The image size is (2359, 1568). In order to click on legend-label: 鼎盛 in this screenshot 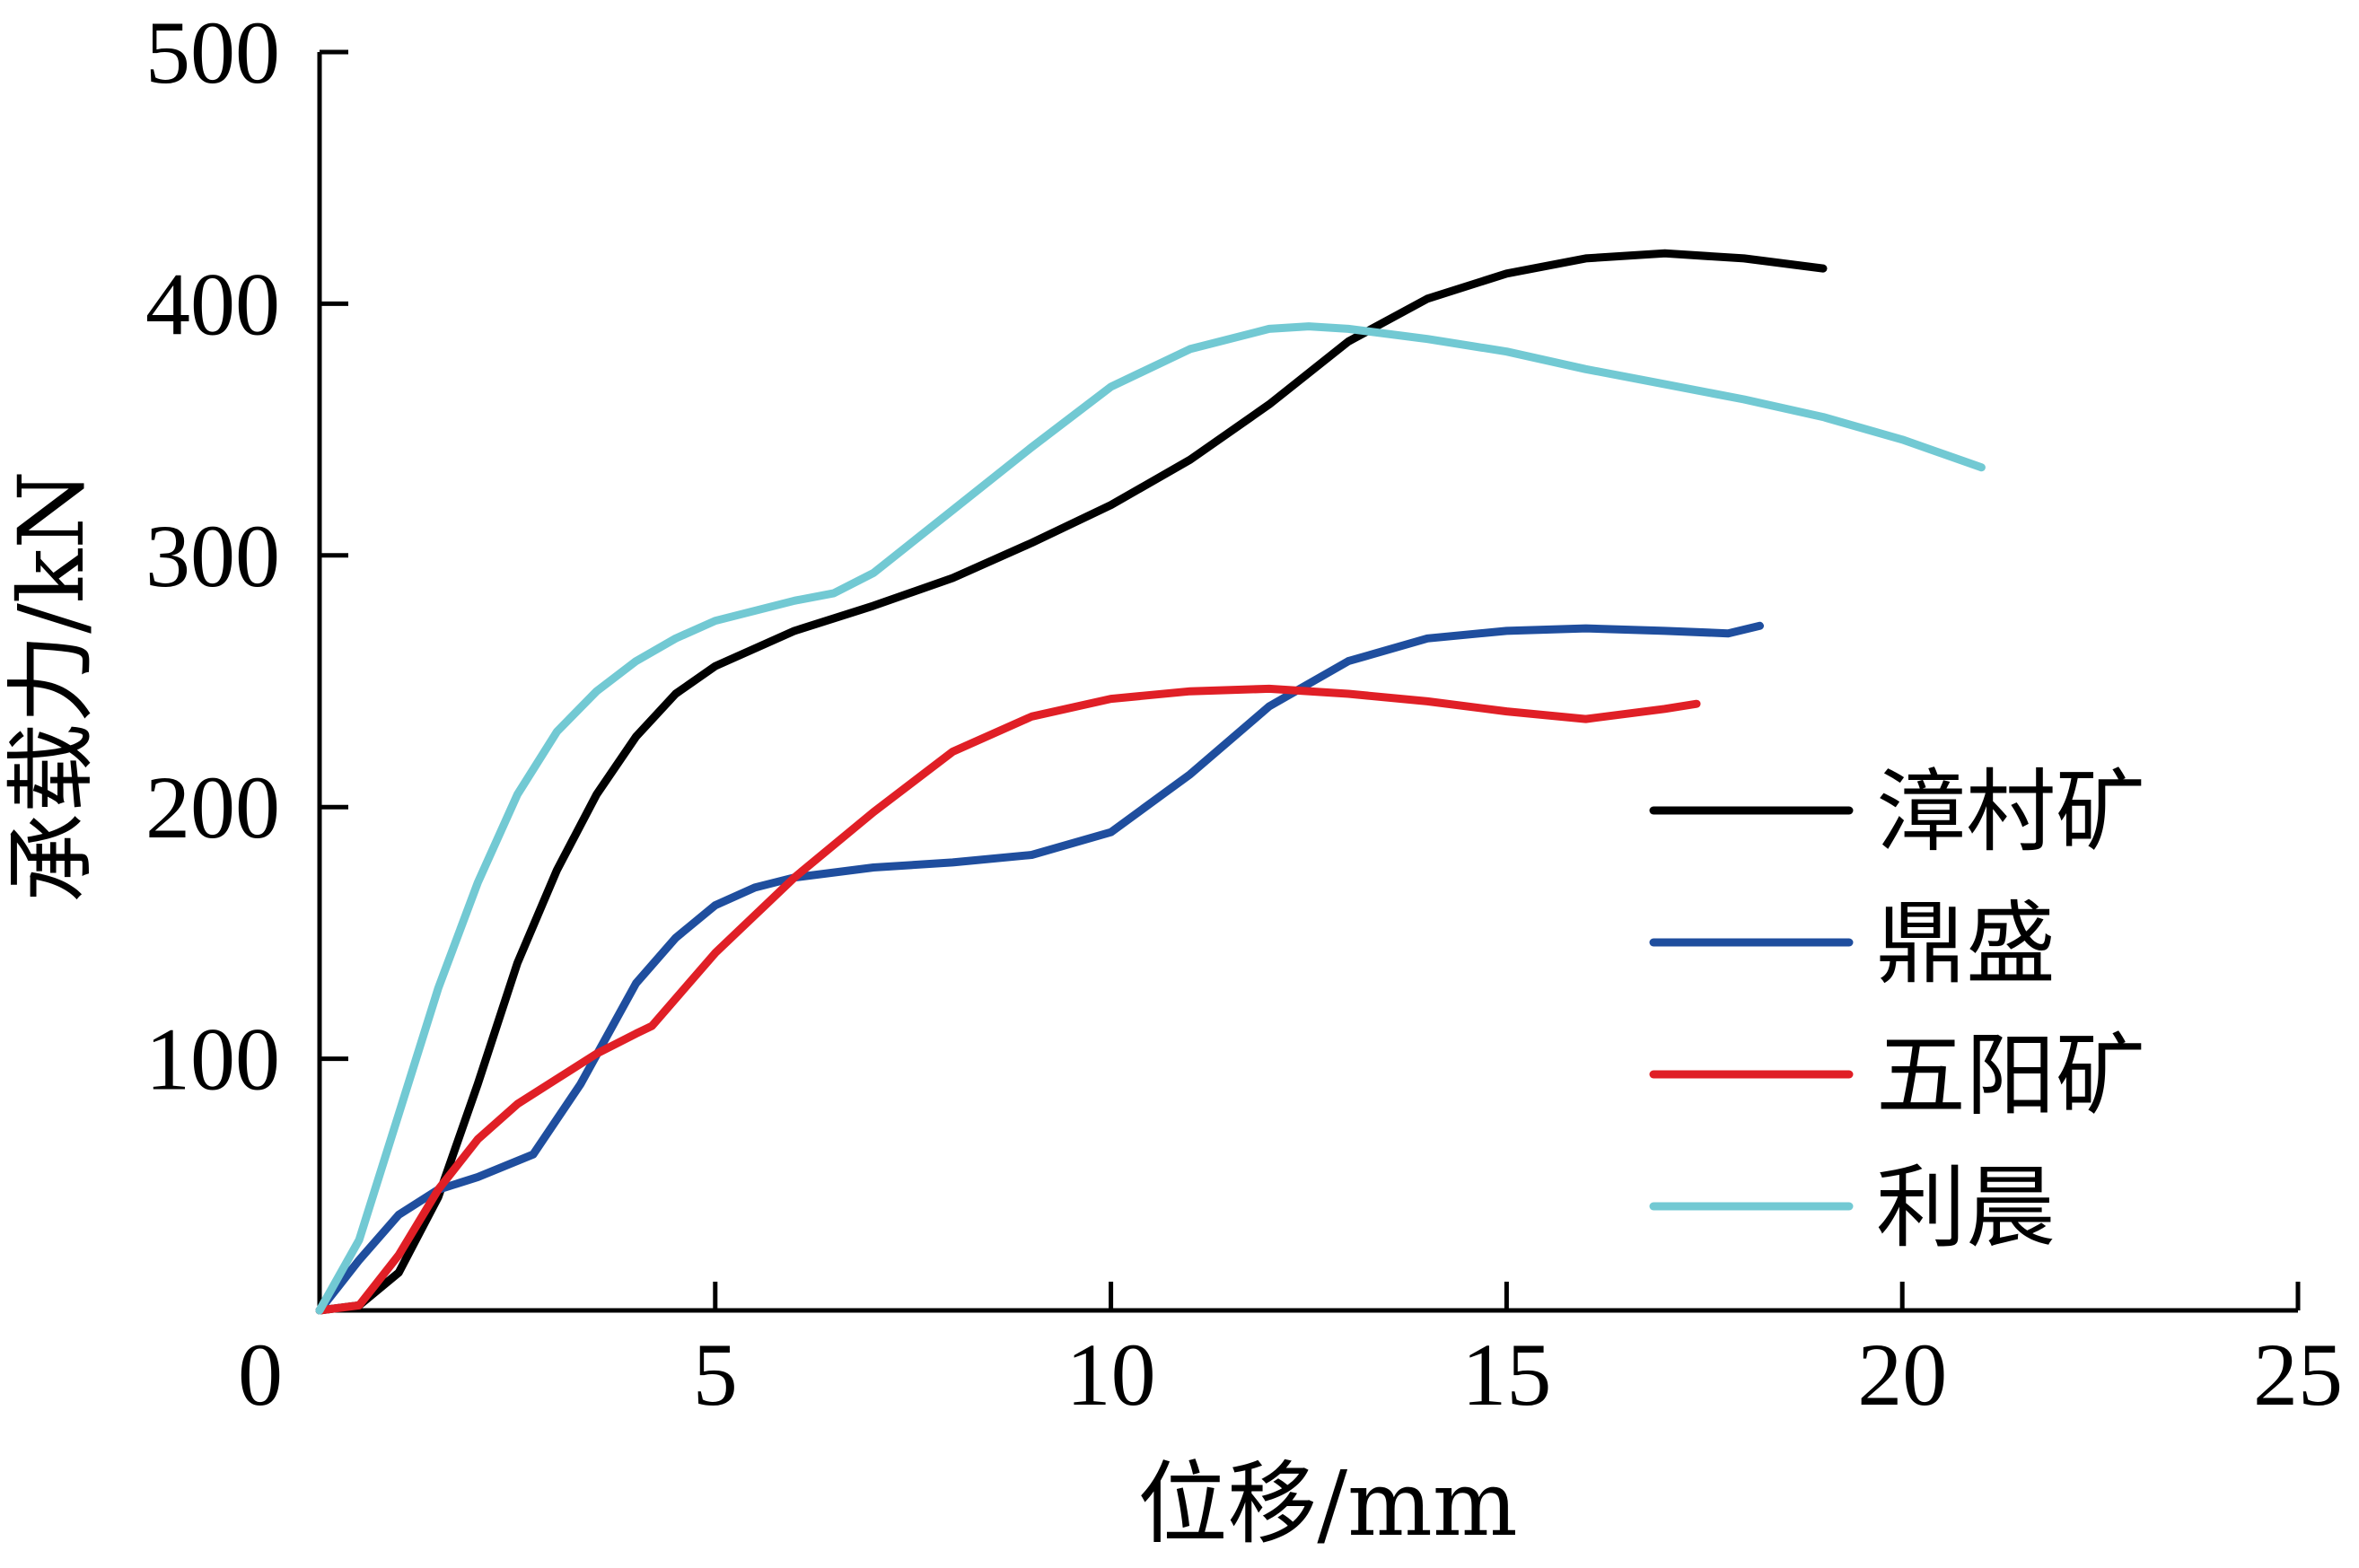, I will do `click(1966, 944)`.